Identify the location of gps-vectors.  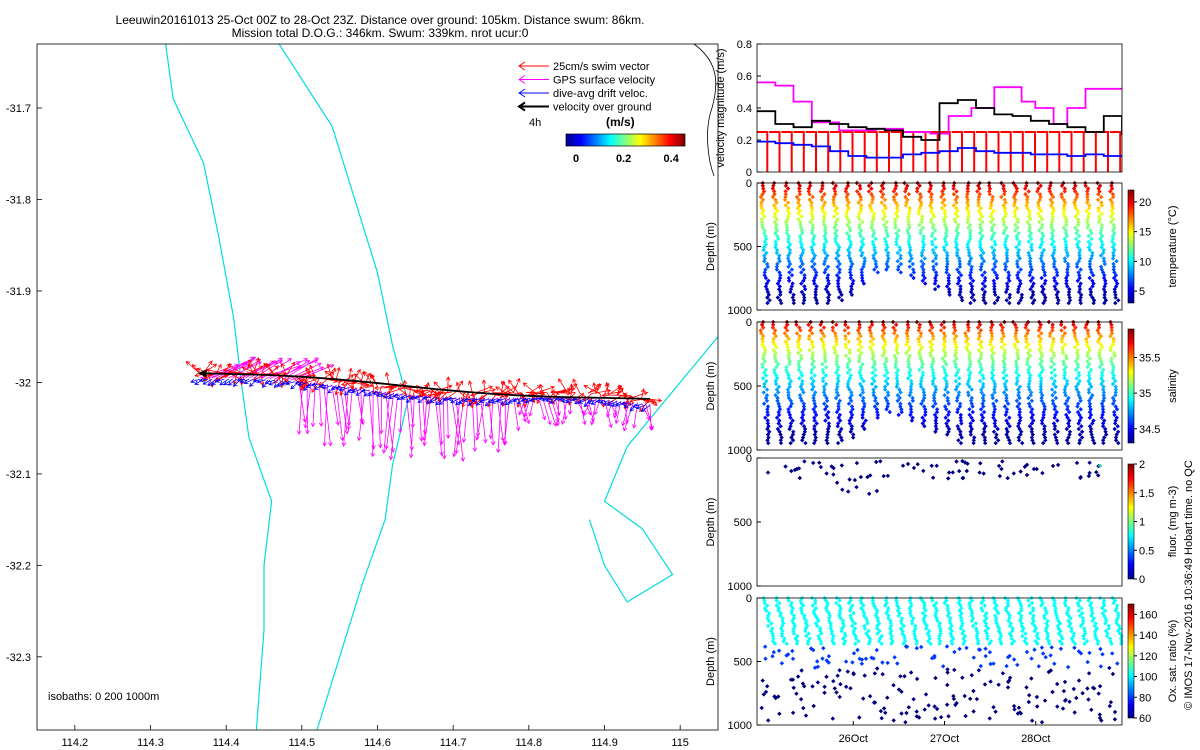
(426, 409).